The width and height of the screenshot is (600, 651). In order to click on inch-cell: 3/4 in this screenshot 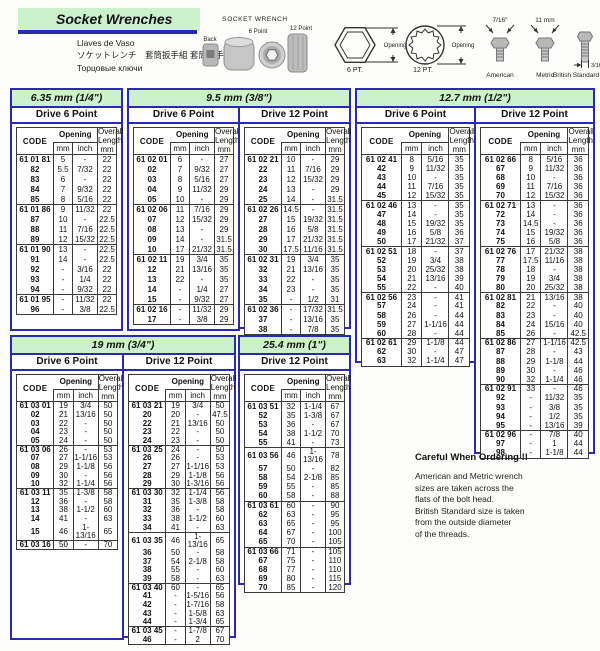, I will do `click(313, 259)`.